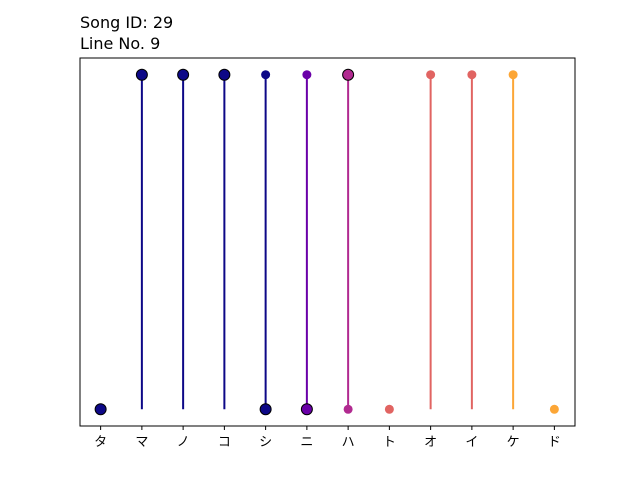  I want to click on x-tick-label: シ, so click(265, 442).